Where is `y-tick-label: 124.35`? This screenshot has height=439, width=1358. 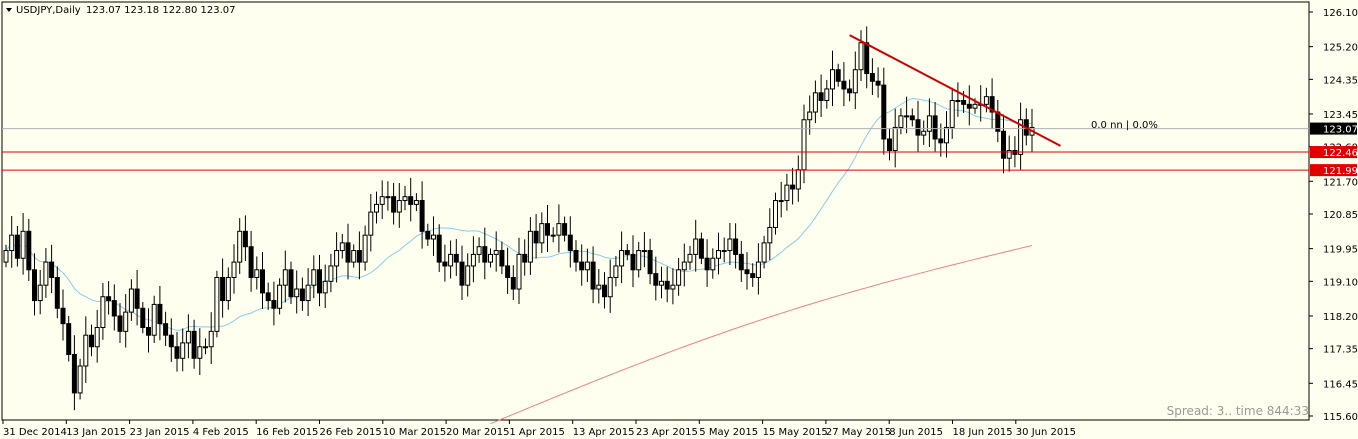
y-tick-label: 124.35 is located at coordinates (1340, 80).